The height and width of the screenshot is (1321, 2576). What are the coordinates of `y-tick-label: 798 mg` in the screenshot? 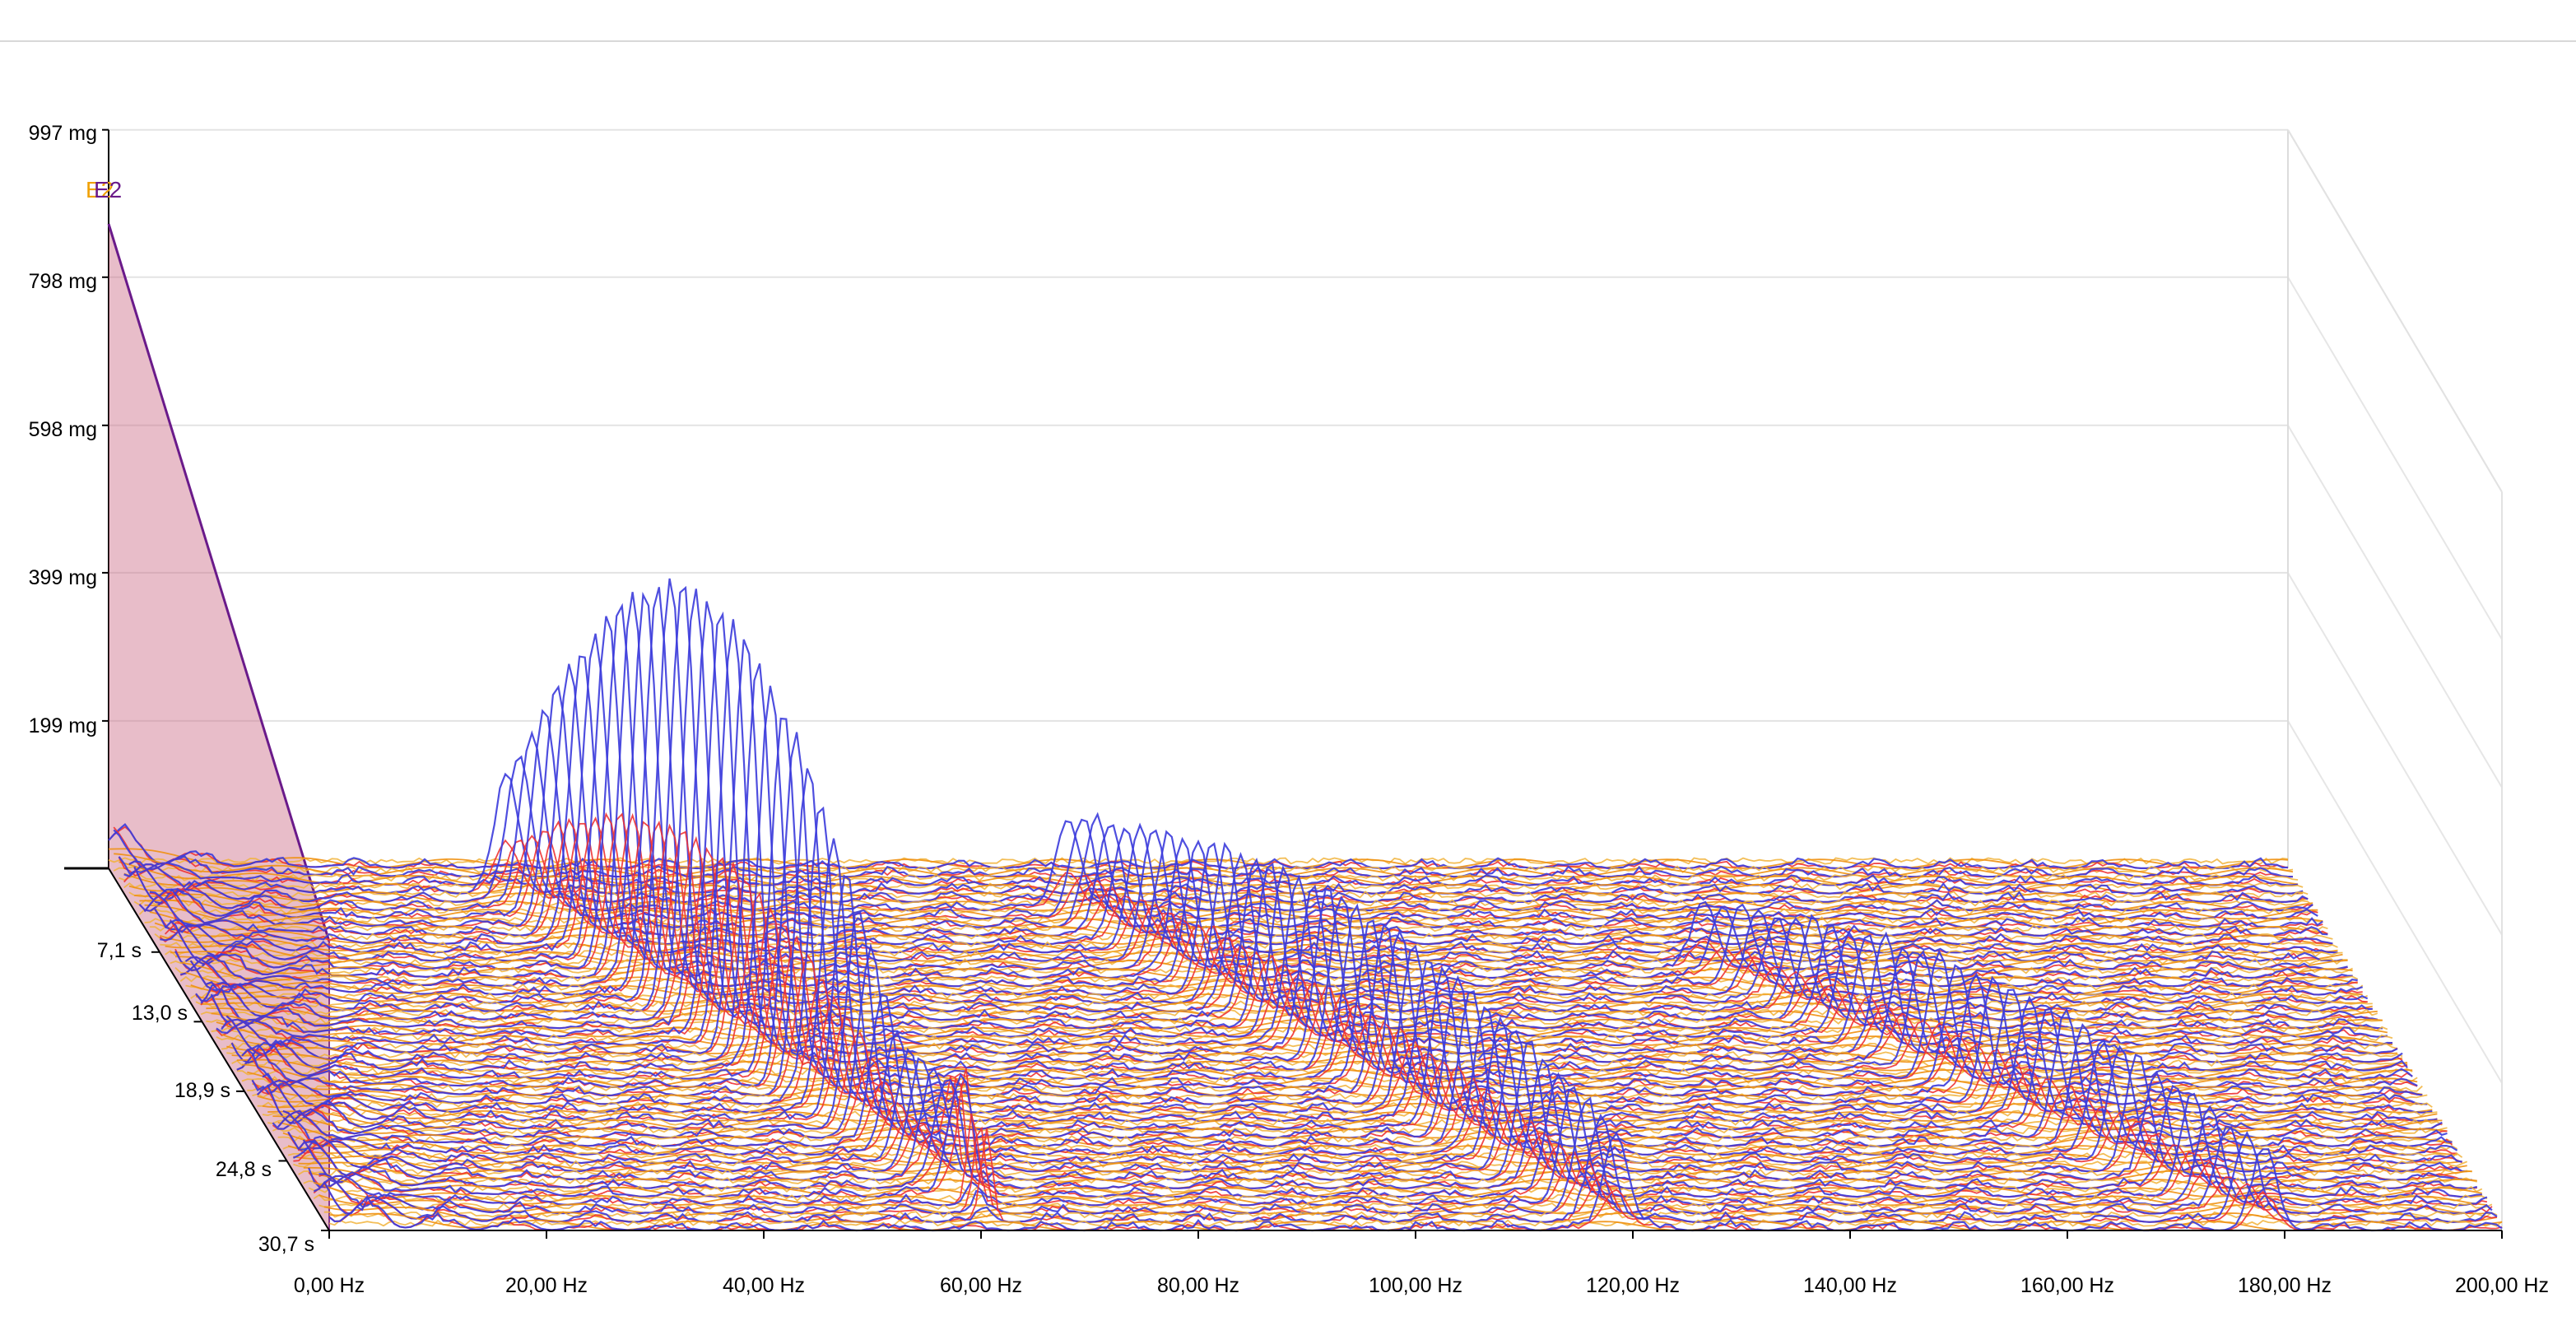 It's located at (63, 281).